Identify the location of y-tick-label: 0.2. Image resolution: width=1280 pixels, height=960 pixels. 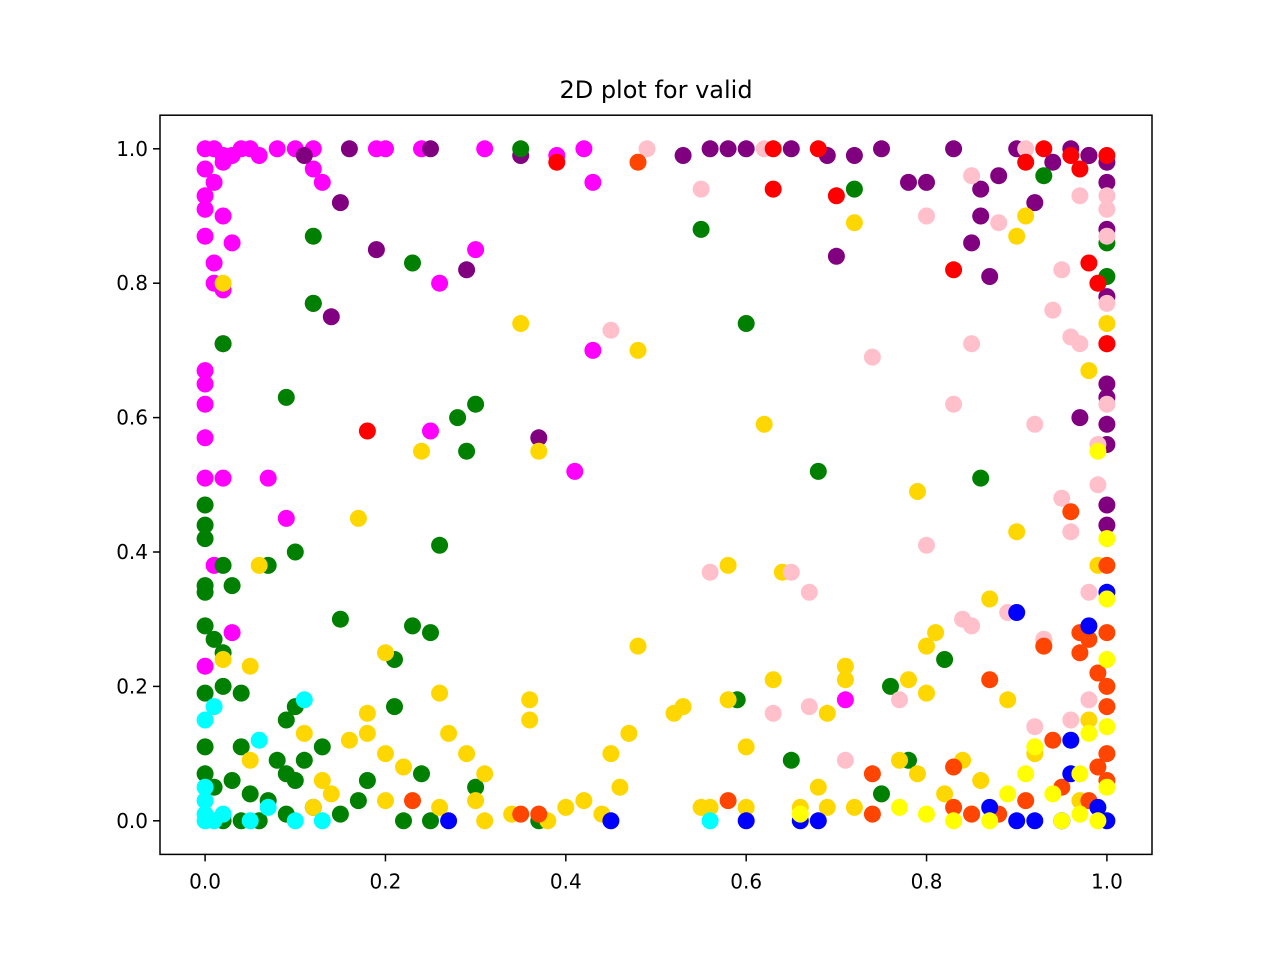
(132, 686).